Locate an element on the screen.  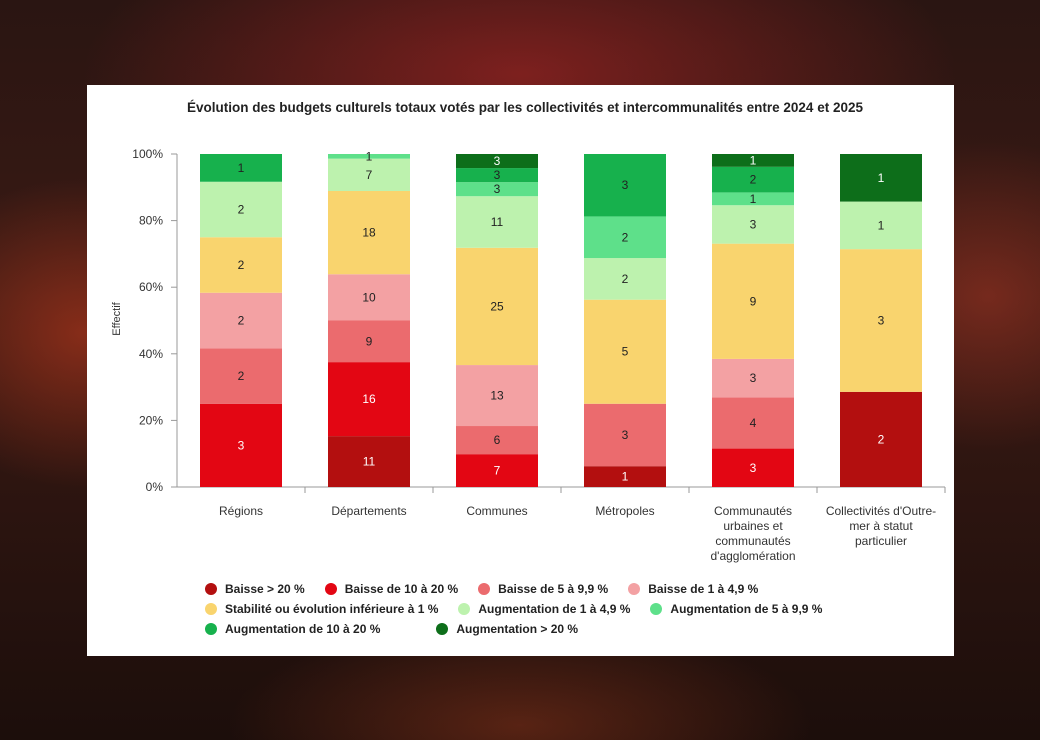
legend-item-baisse-10-20: Baisse de 10 à 20 % is located at coordinates (391, 589).